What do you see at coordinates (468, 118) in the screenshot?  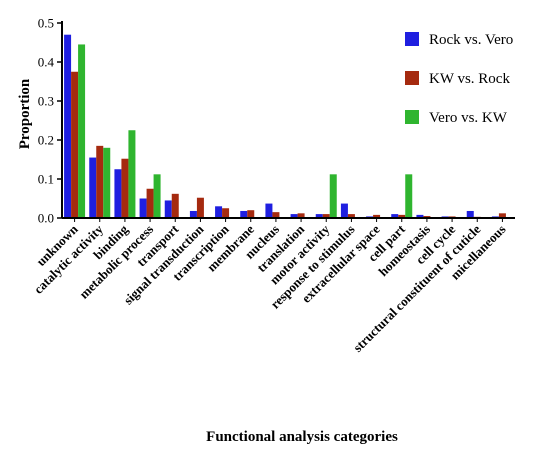 I see `legend-label: Vero vs. KW` at bounding box center [468, 118].